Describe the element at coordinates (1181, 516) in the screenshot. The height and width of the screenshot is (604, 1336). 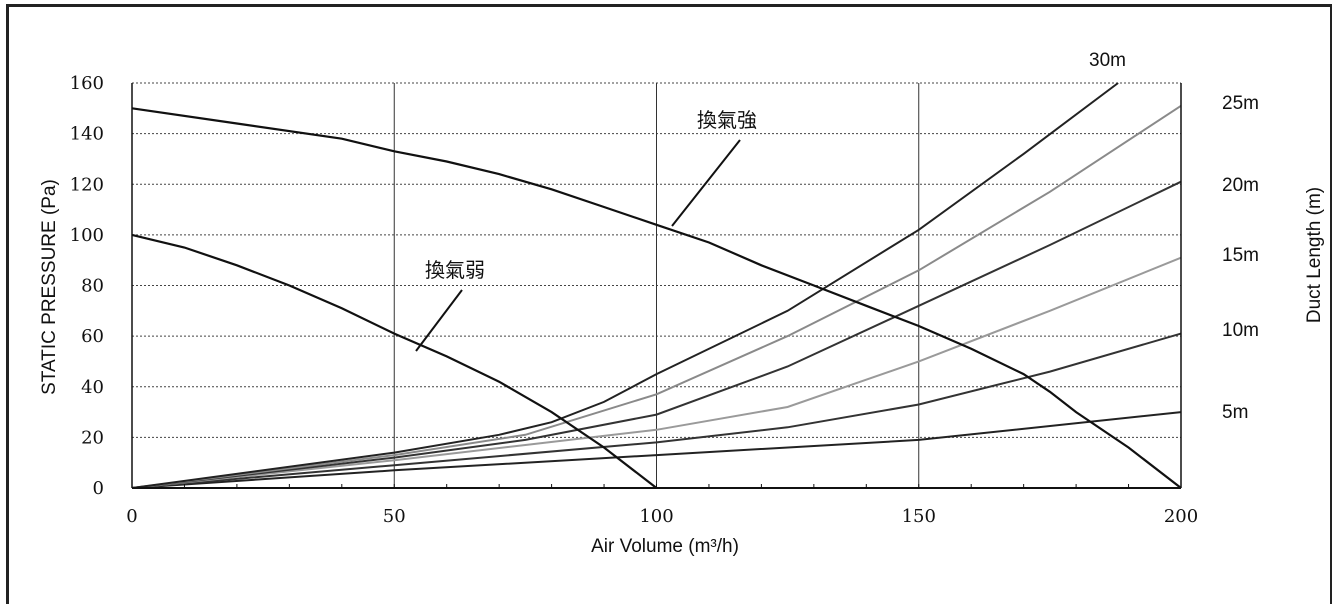
I see `x-tick-label-200: 200` at that location.